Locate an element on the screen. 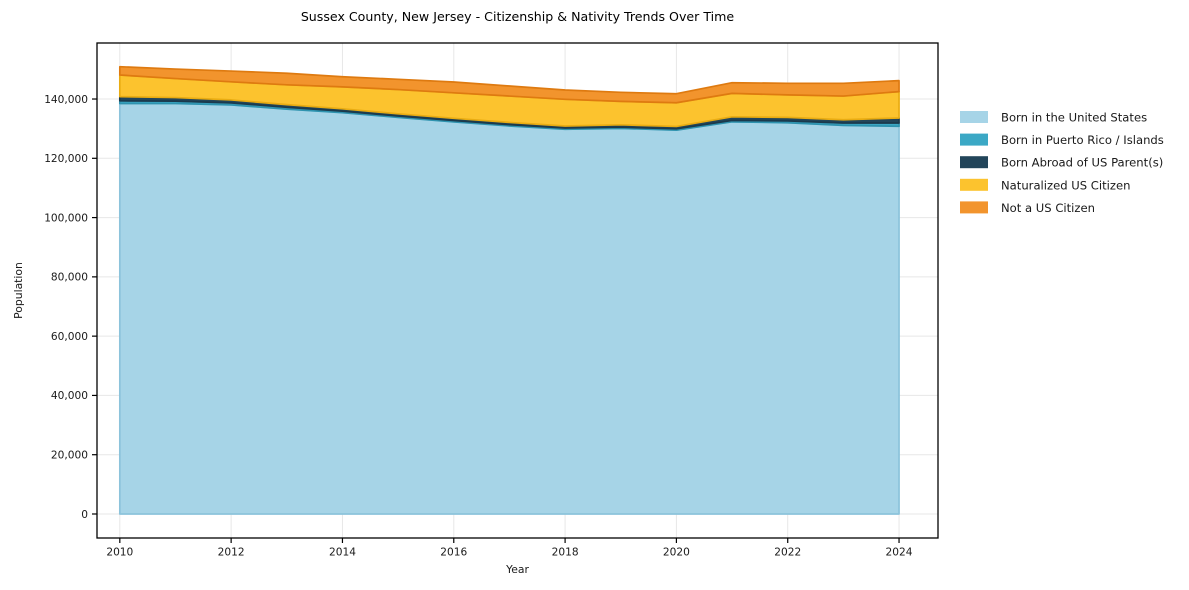 The image size is (1189, 590). y-tick-label: 80,000 is located at coordinates (69, 278).